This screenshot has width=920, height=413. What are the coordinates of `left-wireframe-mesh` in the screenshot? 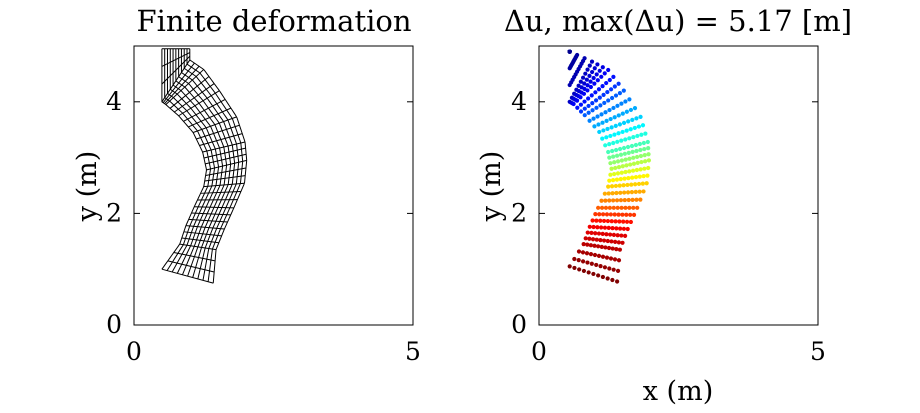 It's located at (204, 166).